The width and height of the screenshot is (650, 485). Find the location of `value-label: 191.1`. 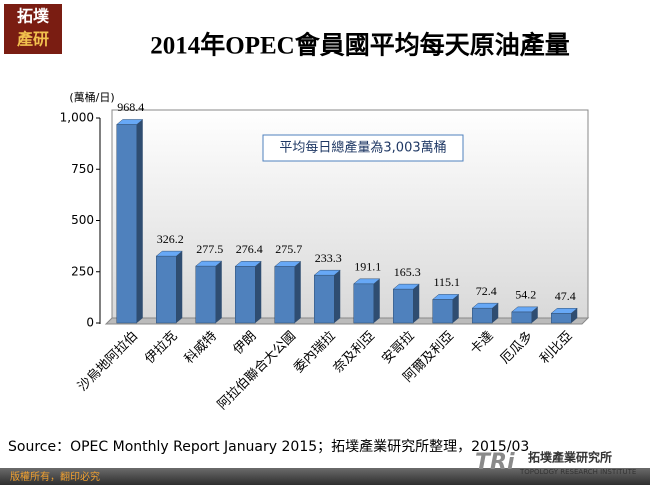

value-label: 191.1 is located at coordinates (367, 267).